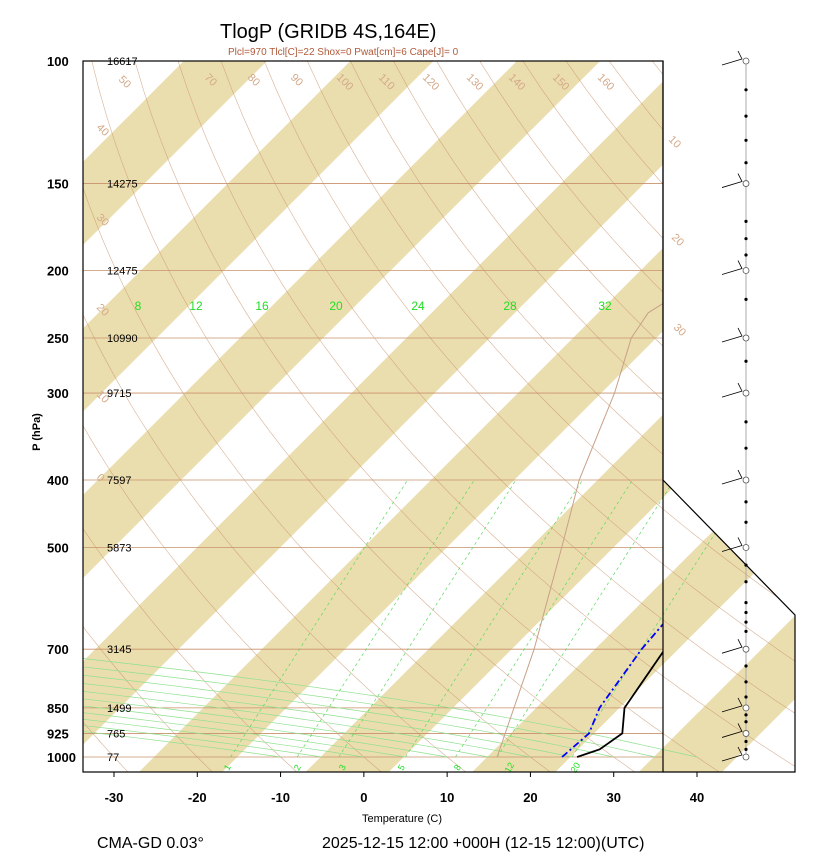  What do you see at coordinates (61, 757) in the screenshot?
I see `pressure-tick-label: 1000` at bounding box center [61, 757].